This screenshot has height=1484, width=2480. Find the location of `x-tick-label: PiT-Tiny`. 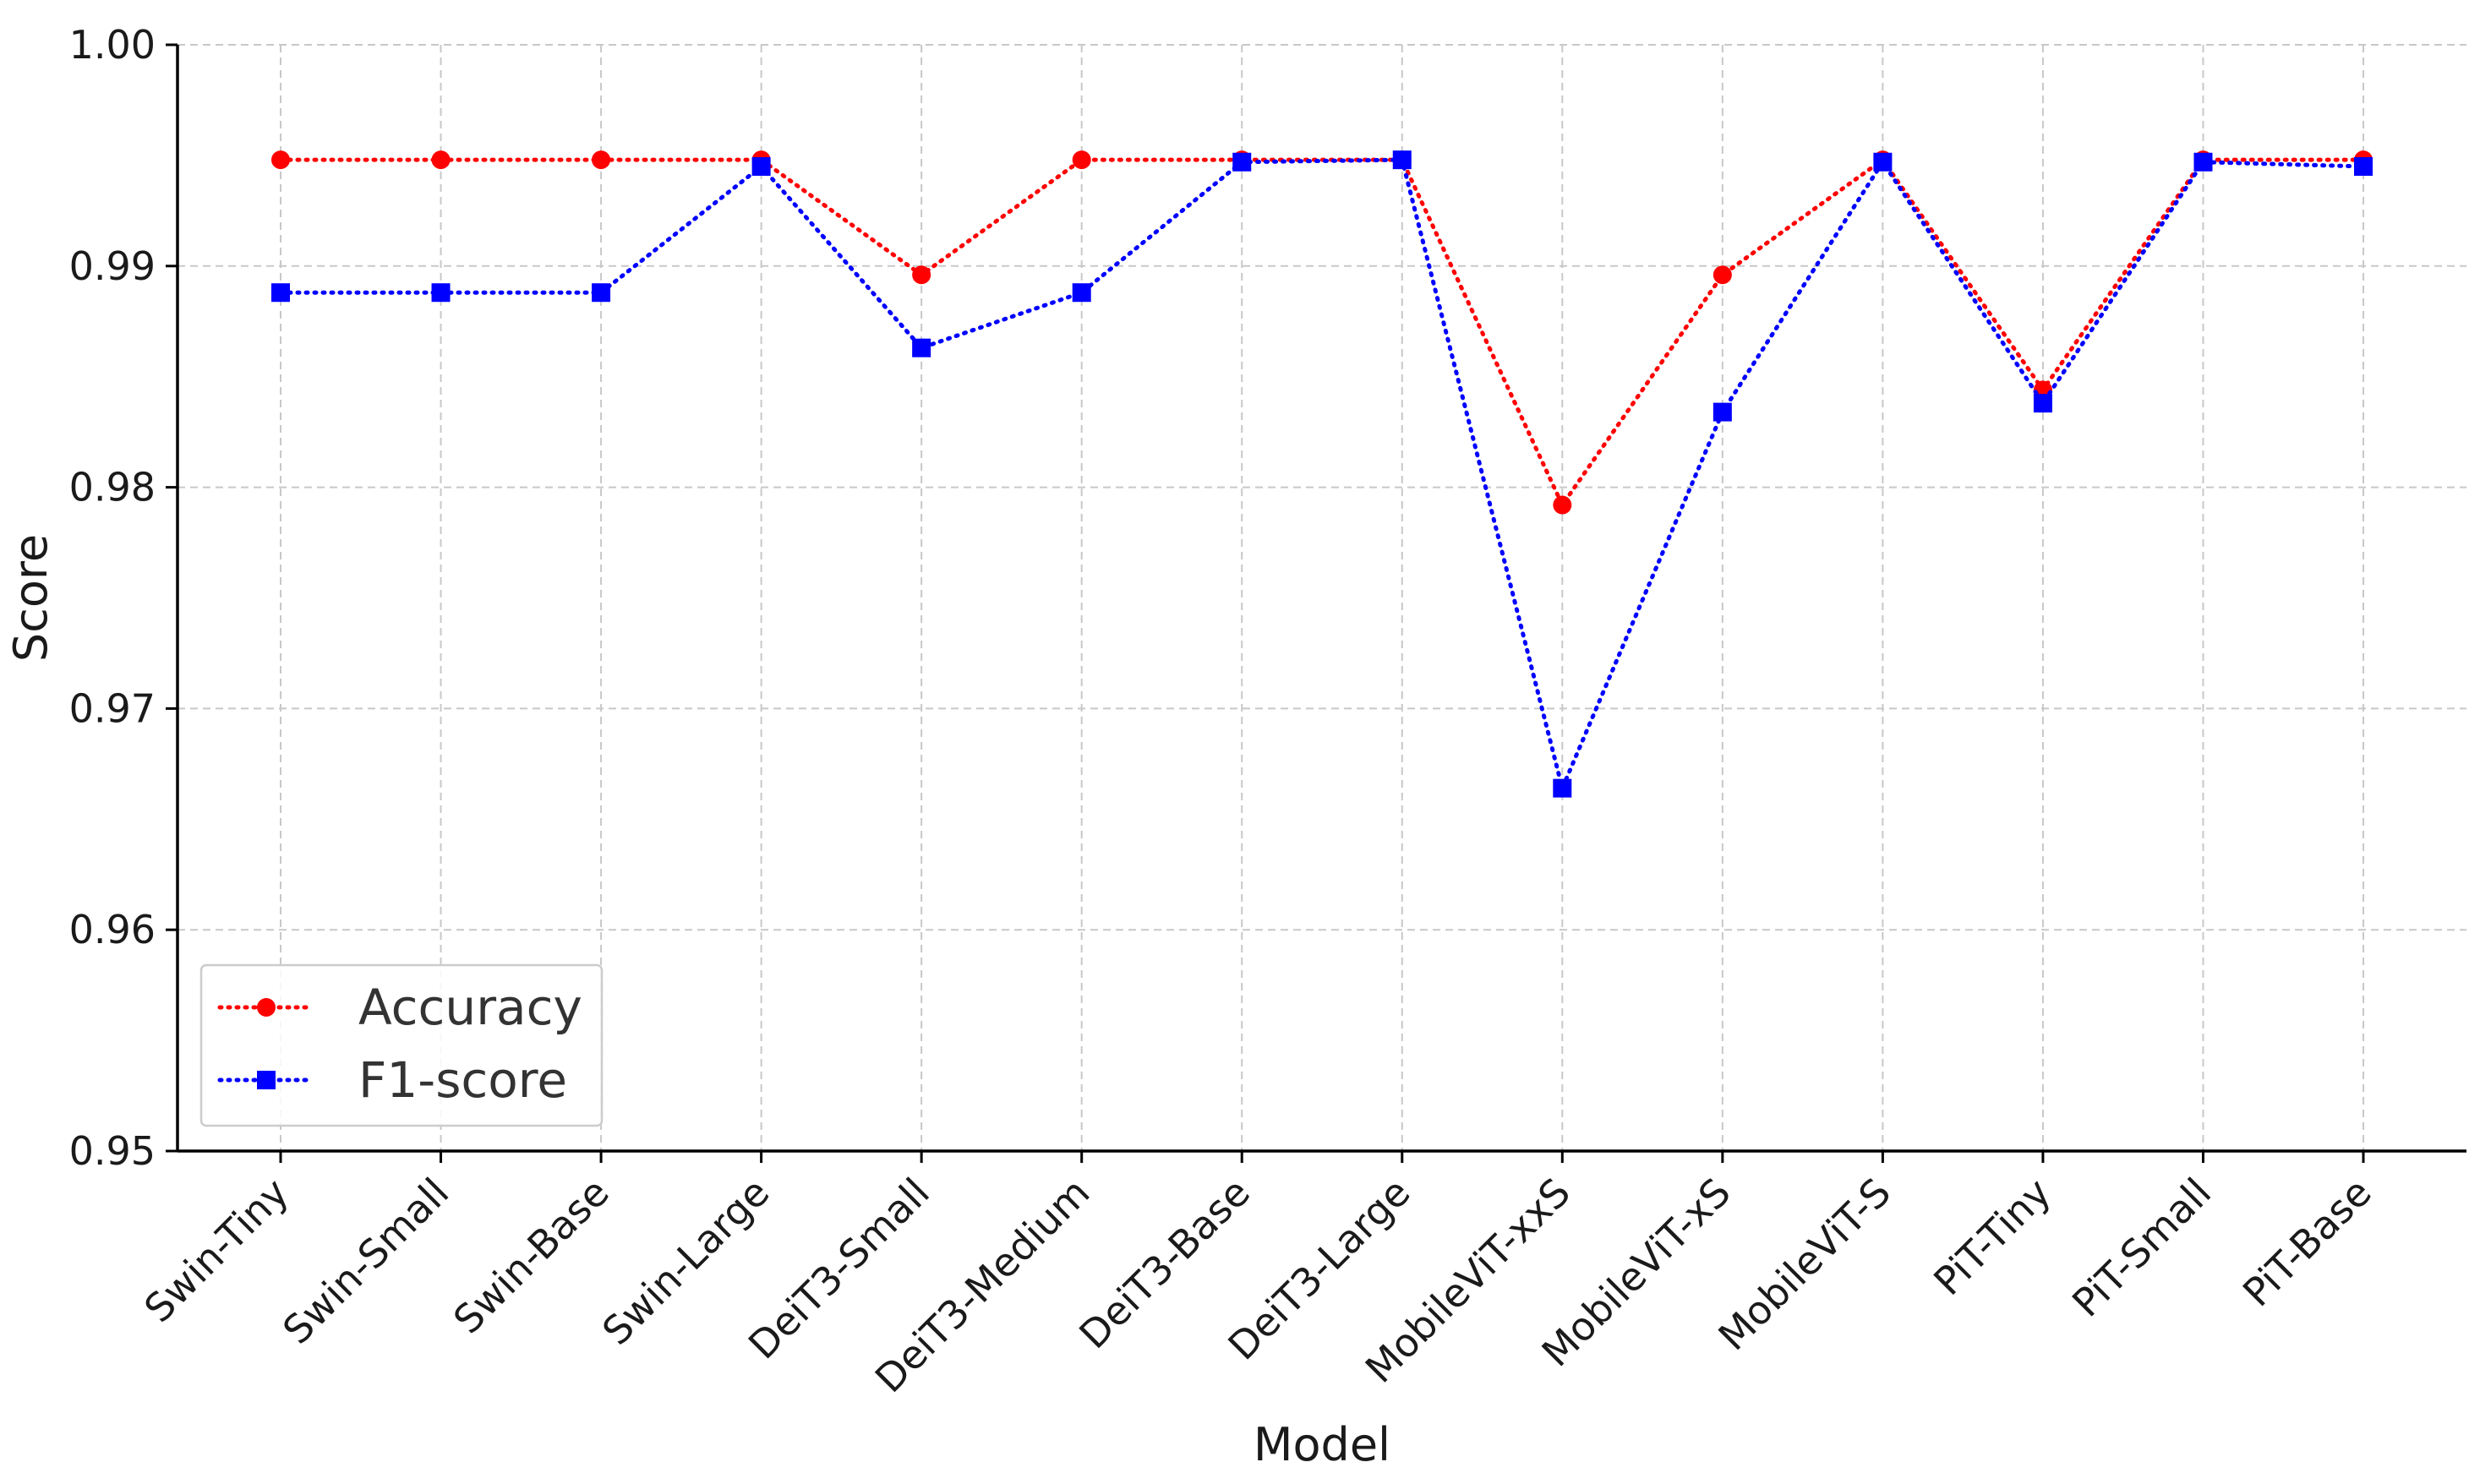

x-tick-label: PiT-Tiny is located at coordinates (1993, 1237).